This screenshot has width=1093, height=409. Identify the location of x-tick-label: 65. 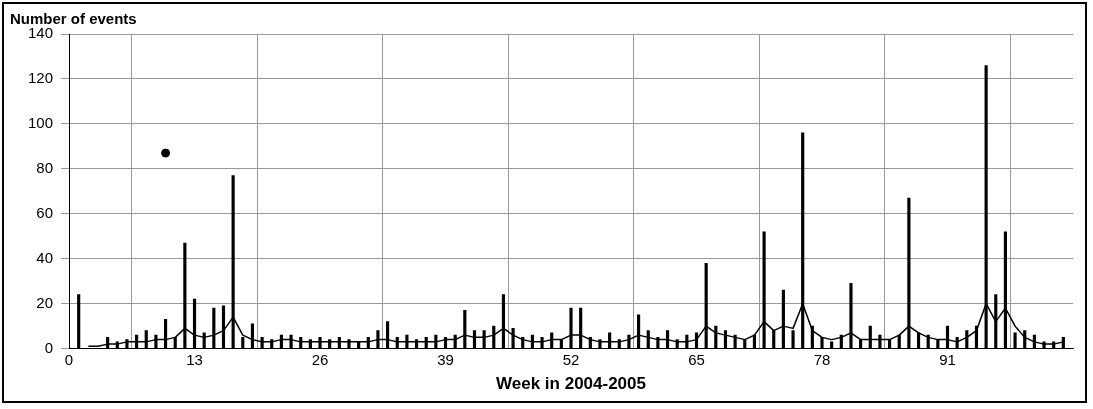
(696, 359).